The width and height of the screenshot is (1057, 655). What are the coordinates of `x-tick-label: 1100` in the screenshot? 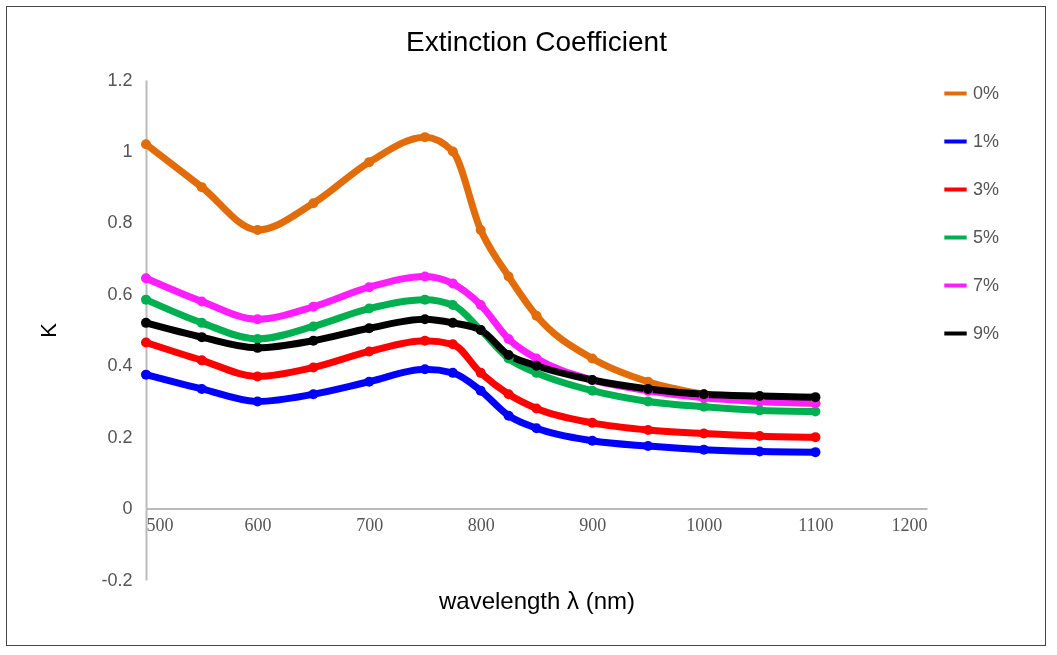 It's located at (816, 525).